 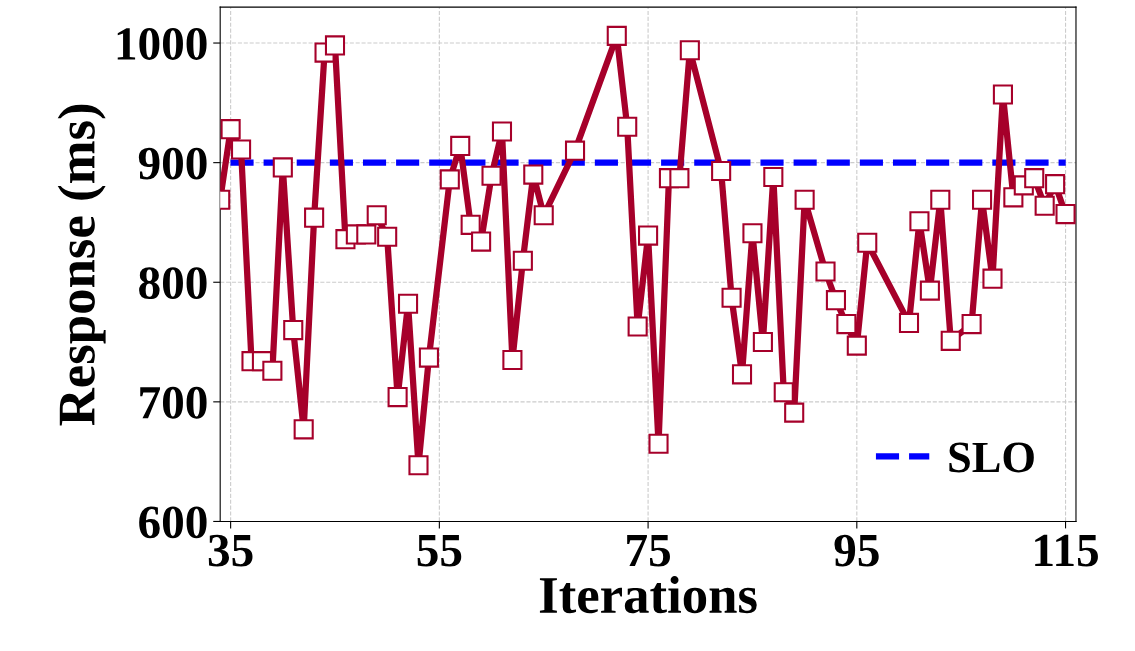 I want to click on x-tick-label: 115, so click(x=1066, y=550).